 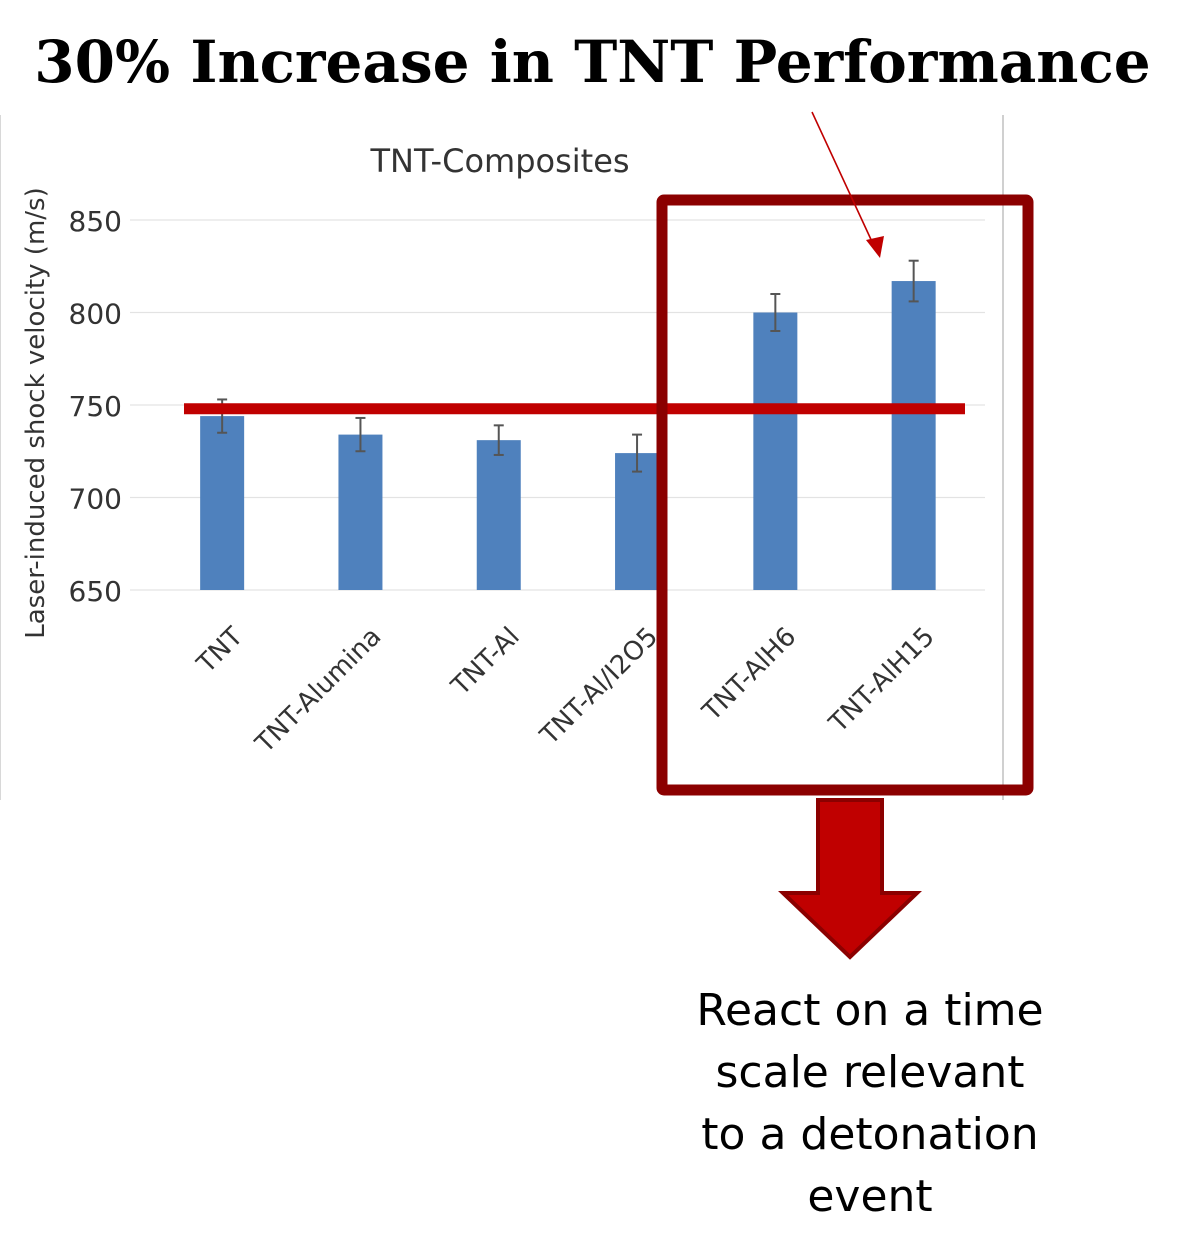 What do you see at coordinates (870, 1134) in the screenshot?
I see `callout-line-3: to a detonation` at bounding box center [870, 1134].